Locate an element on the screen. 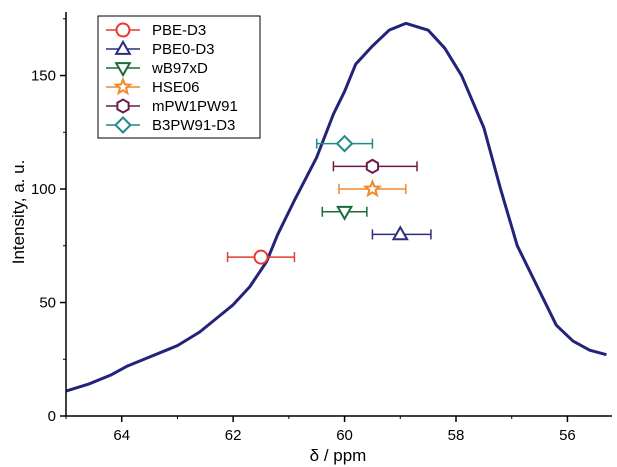  legend-item: PBE0-D3 is located at coordinates (160, 48).